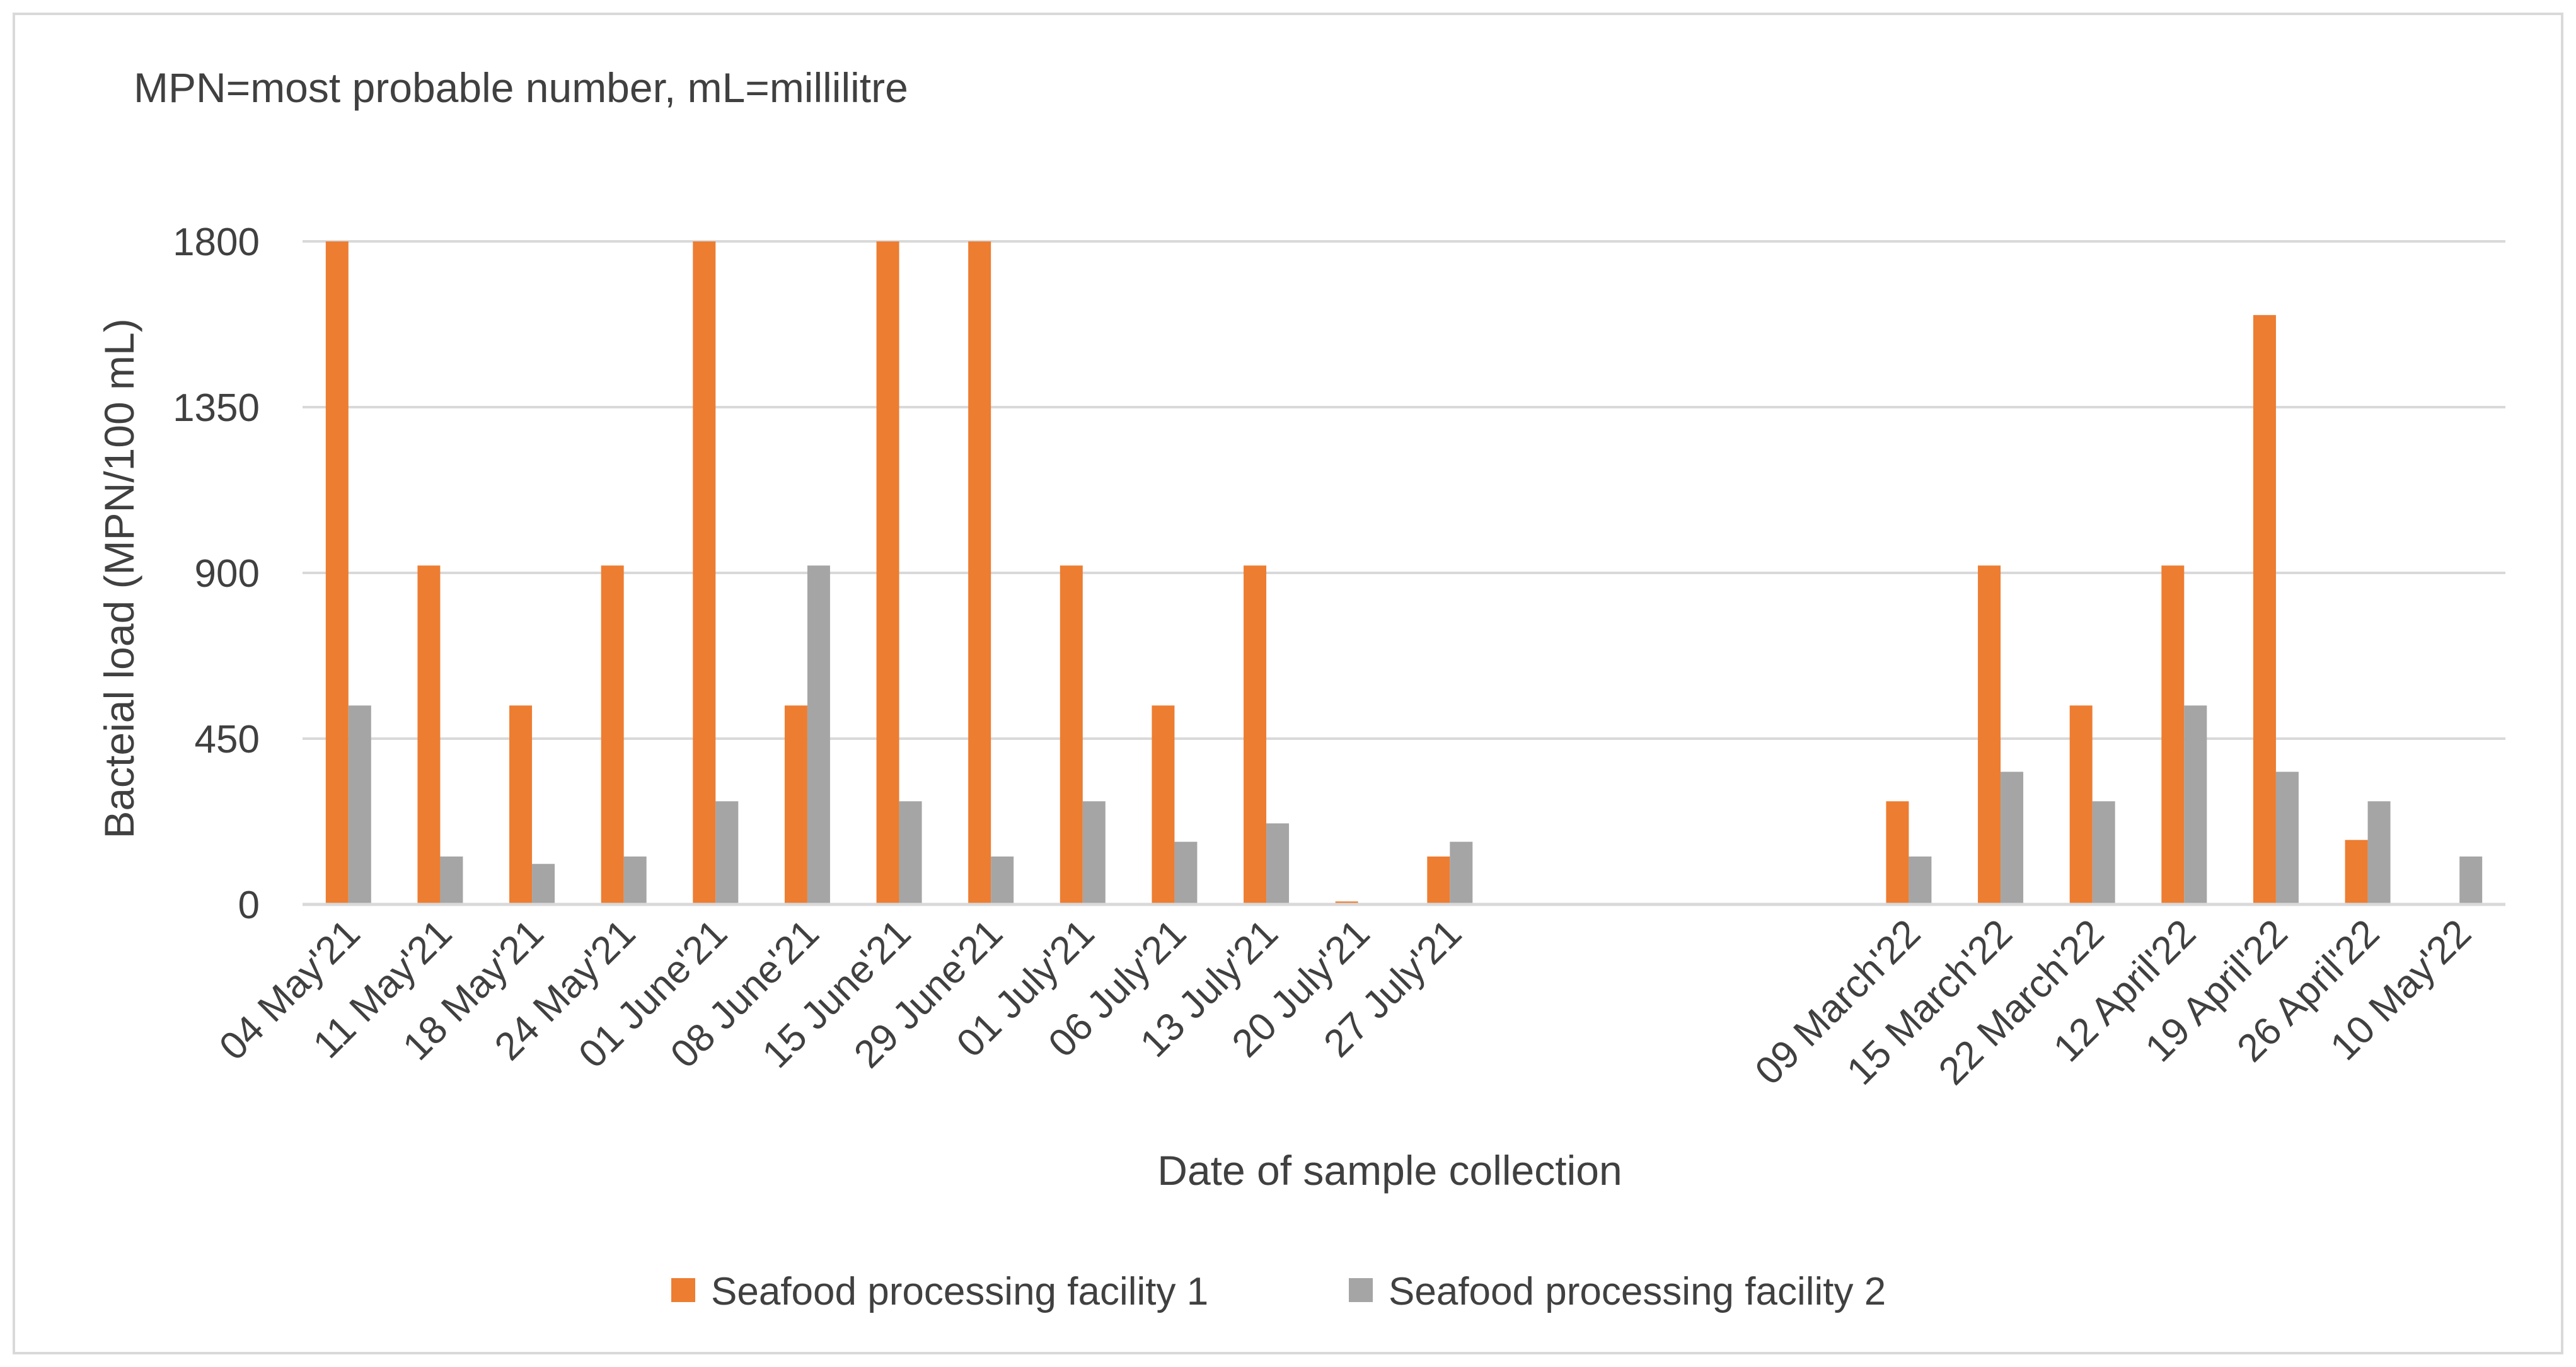  Describe the element at coordinates (217, 408) in the screenshot. I see `y-tick-label-3: 1350` at that location.